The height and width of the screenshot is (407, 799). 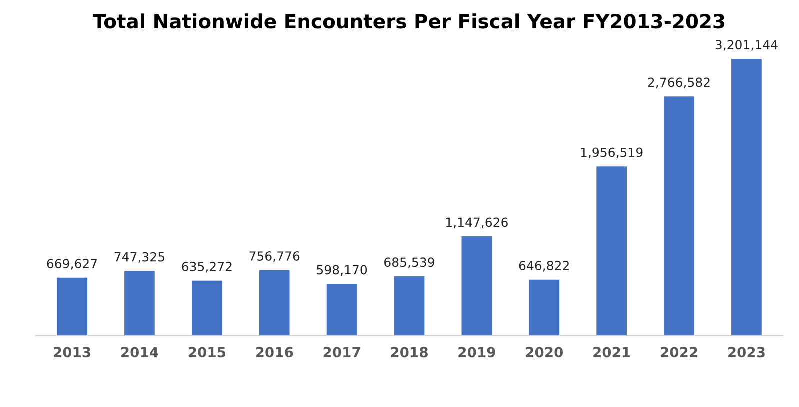 What do you see at coordinates (139, 258) in the screenshot?
I see `data-label: 747,325` at bounding box center [139, 258].